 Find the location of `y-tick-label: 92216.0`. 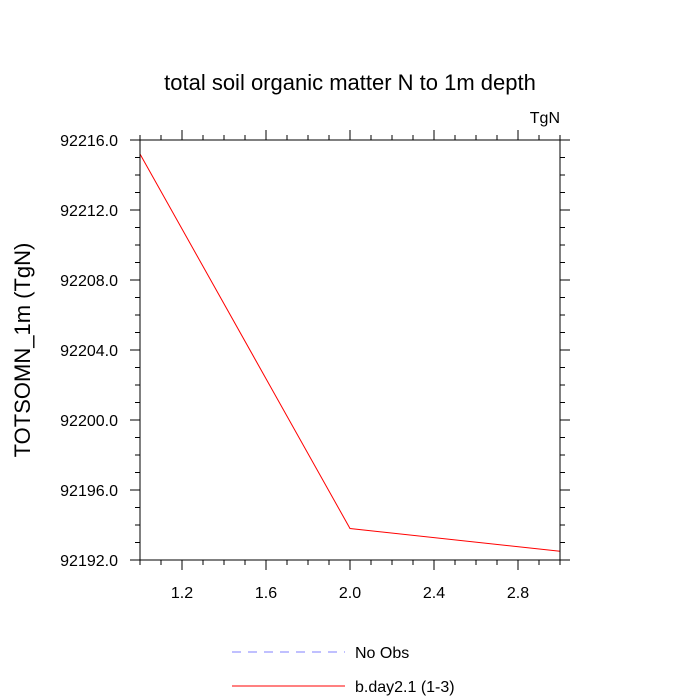

y-tick-label: 92216.0 is located at coordinates (89, 141).